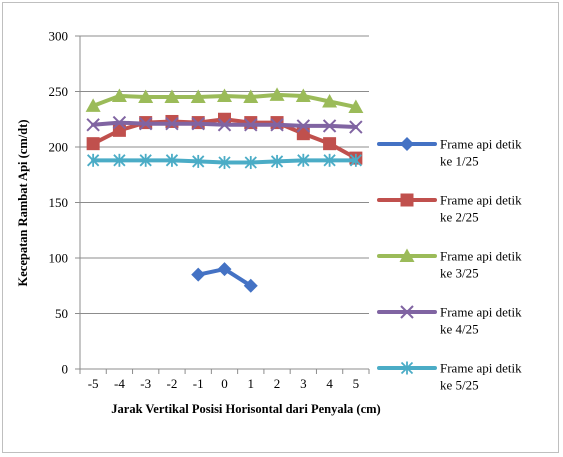 This screenshot has height=457, width=563. What do you see at coordinates (145, 383) in the screenshot?
I see `x-tick-label: -3` at bounding box center [145, 383].